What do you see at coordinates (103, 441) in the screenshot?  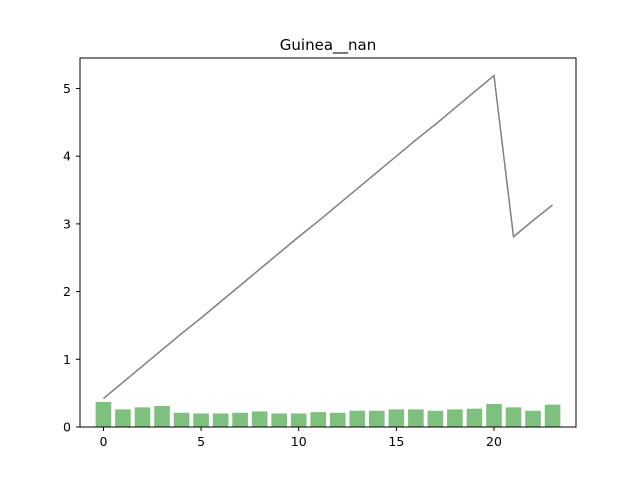 I see `x-tick-label: 0` at bounding box center [103, 441].